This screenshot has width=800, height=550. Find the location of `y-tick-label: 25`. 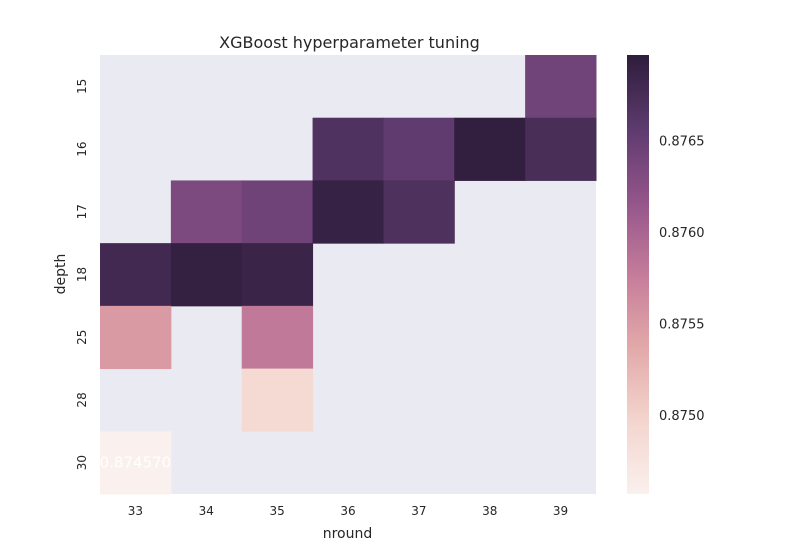

y-tick-label: 25 is located at coordinates (82, 337).